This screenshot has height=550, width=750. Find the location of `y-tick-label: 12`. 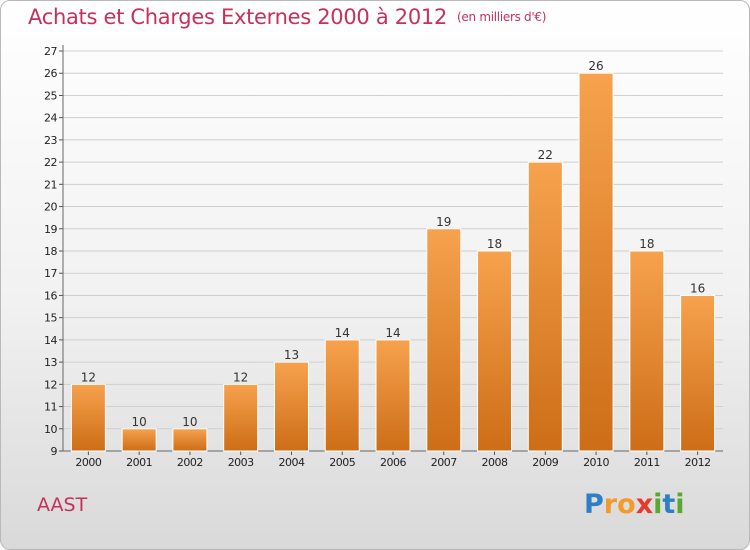

y-tick-label: 12 is located at coordinates (50, 384).